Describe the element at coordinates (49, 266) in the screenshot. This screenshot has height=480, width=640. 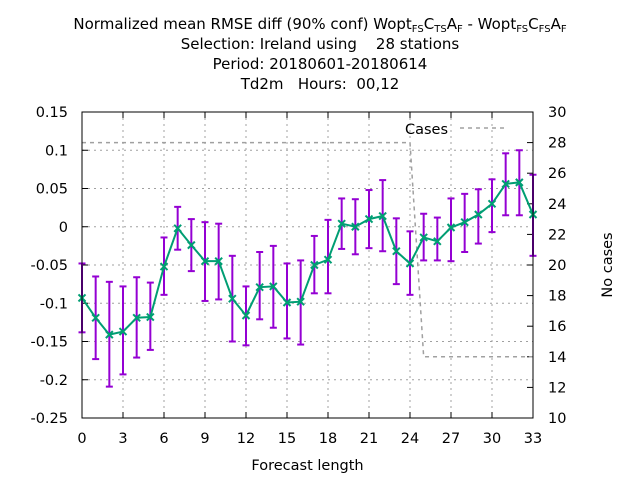
I see `y-tick-label: -0.05` at that location.